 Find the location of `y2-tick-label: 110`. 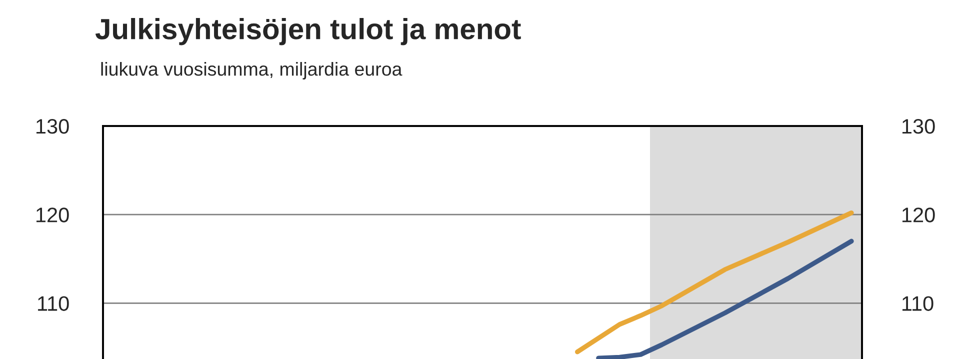

y2-tick-label: 110 is located at coordinates (918, 303).